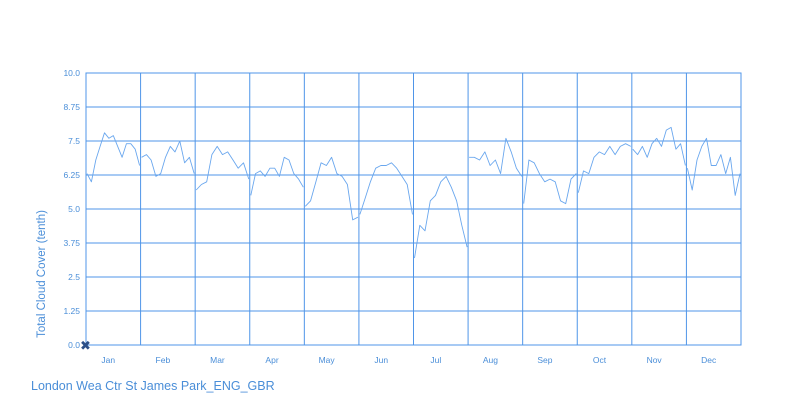 The image size is (788, 419). What do you see at coordinates (544, 360) in the screenshot?
I see `x-tick-label: Sep` at bounding box center [544, 360].